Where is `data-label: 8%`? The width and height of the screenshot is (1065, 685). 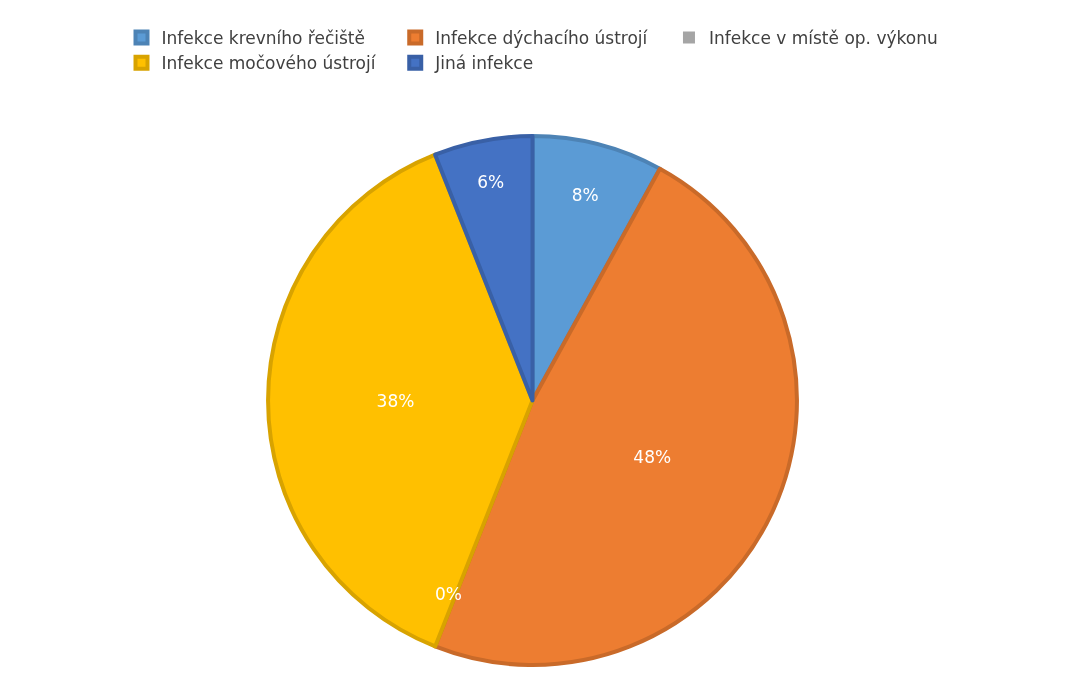 data-label: 8% is located at coordinates (585, 195).